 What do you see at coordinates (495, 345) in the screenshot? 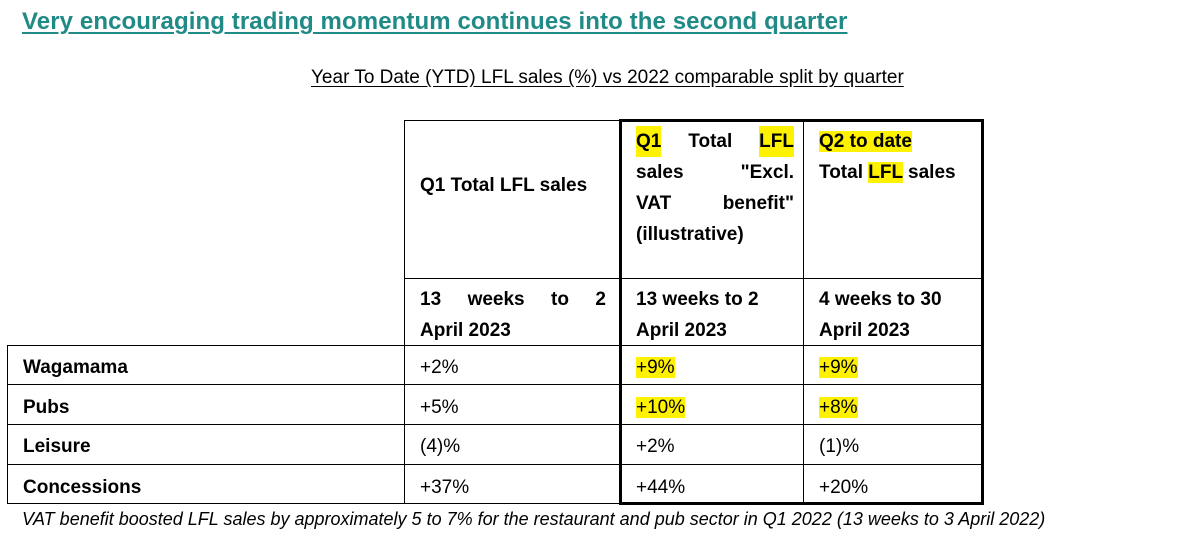
I see `hline-before-rows` at bounding box center [495, 345].